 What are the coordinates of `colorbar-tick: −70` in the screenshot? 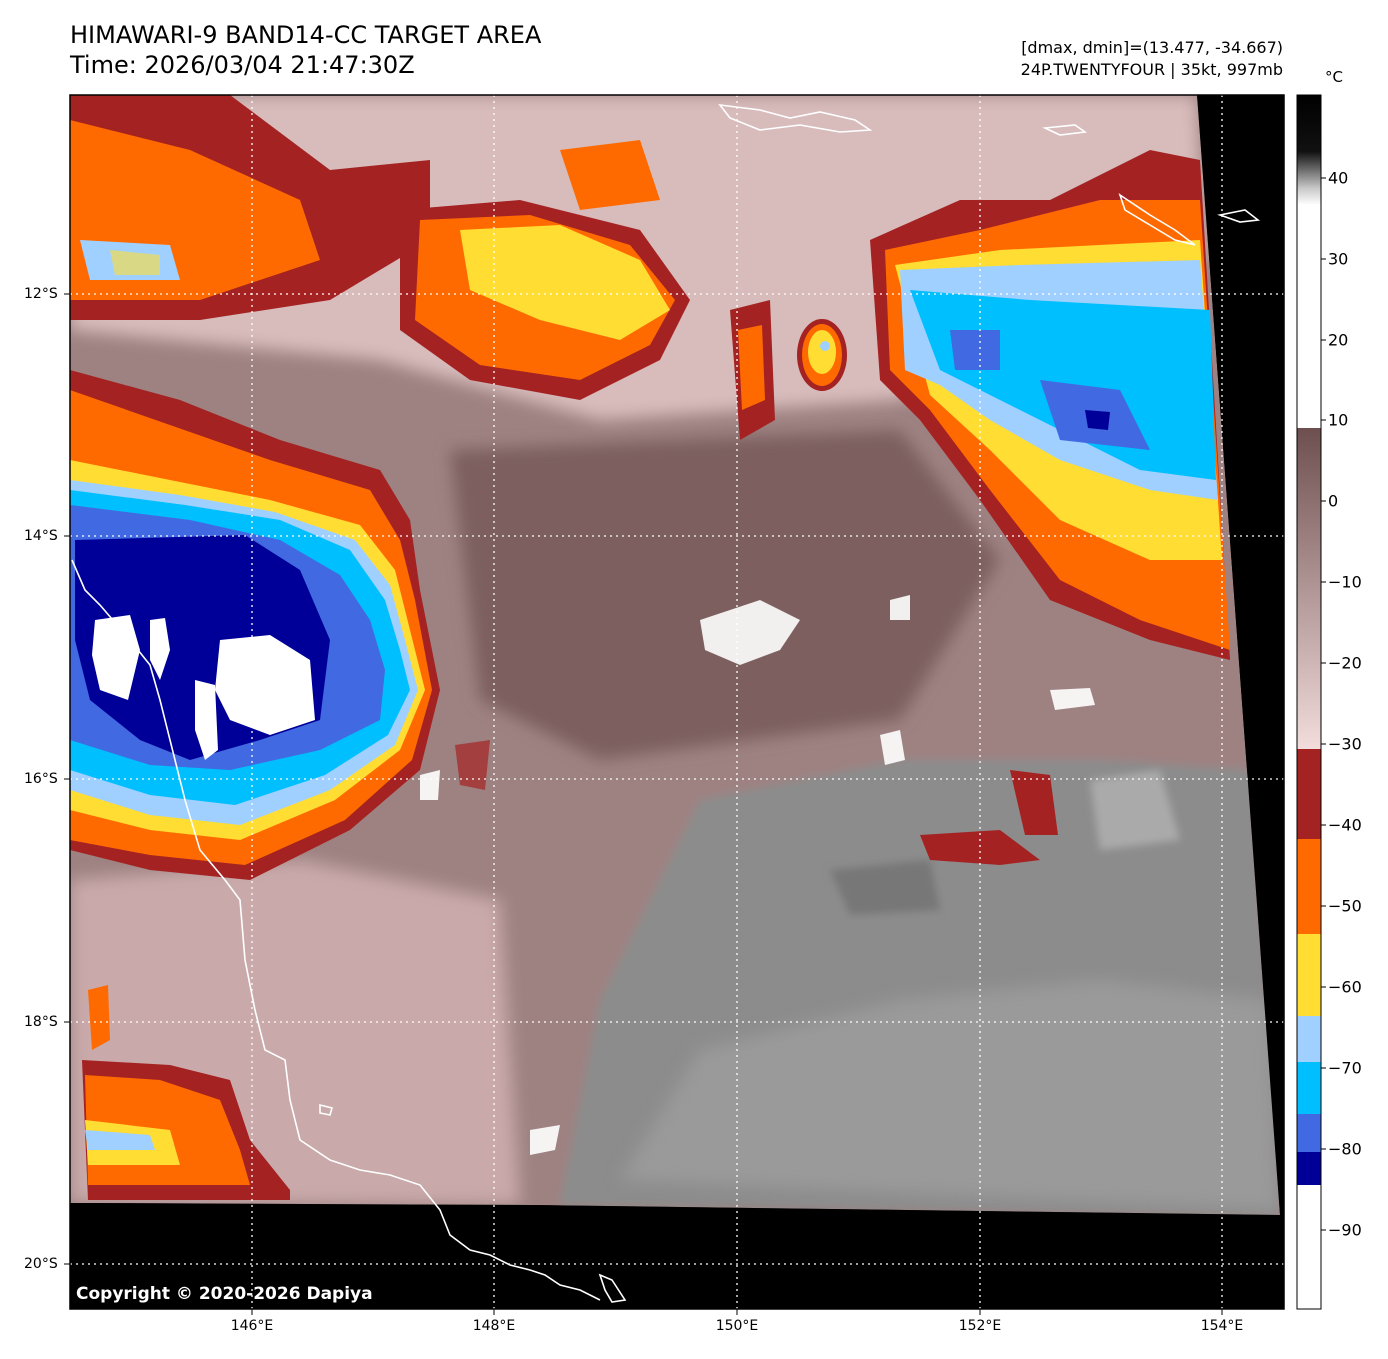 It's located at (1345, 1068).